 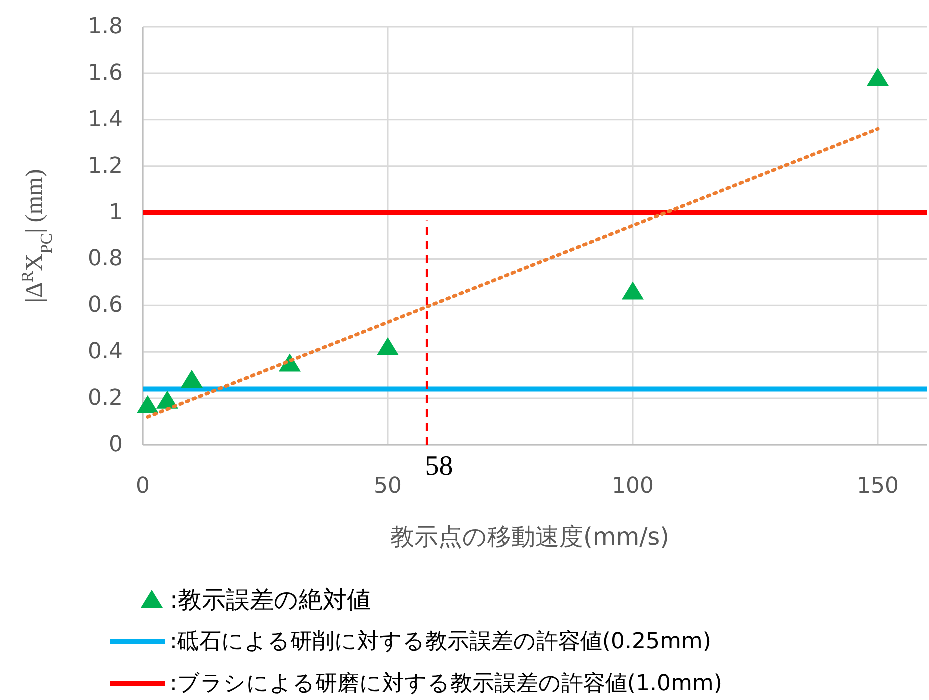 What do you see at coordinates (105, 119) in the screenshot?
I see `y-tick-label: 1.4` at bounding box center [105, 119].